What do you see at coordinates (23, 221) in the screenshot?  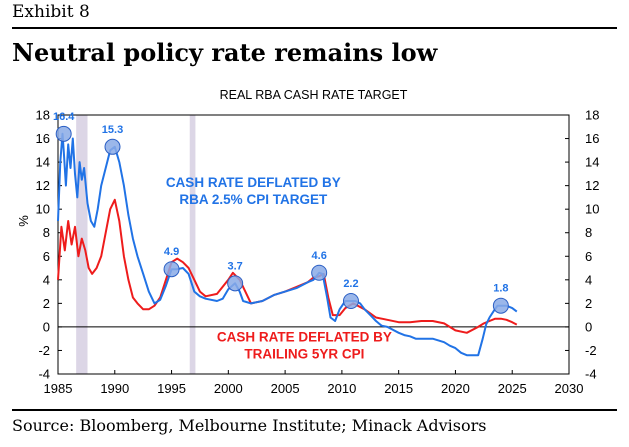 I see `y-axis-label: %` at bounding box center [23, 221].